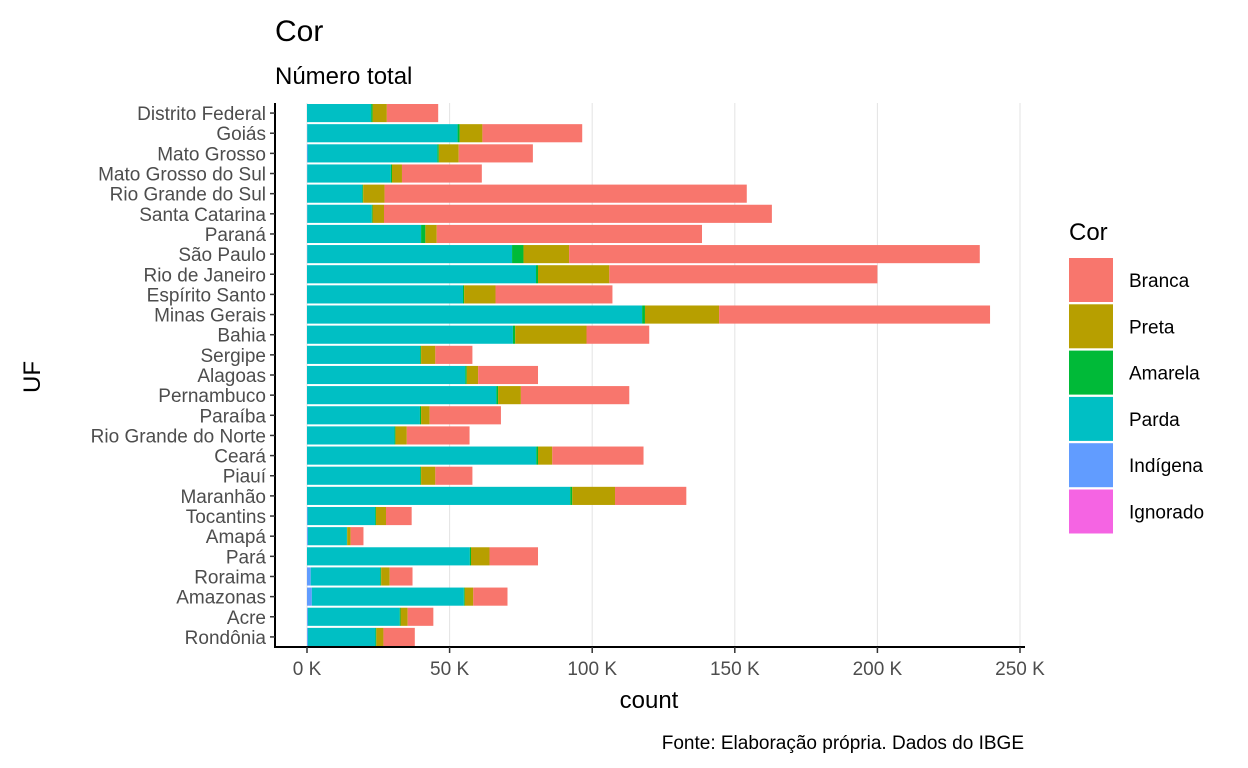 The height and width of the screenshot is (768, 1248). What do you see at coordinates (299, 31) in the screenshot?
I see `chart-title: Cor` at bounding box center [299, 31].